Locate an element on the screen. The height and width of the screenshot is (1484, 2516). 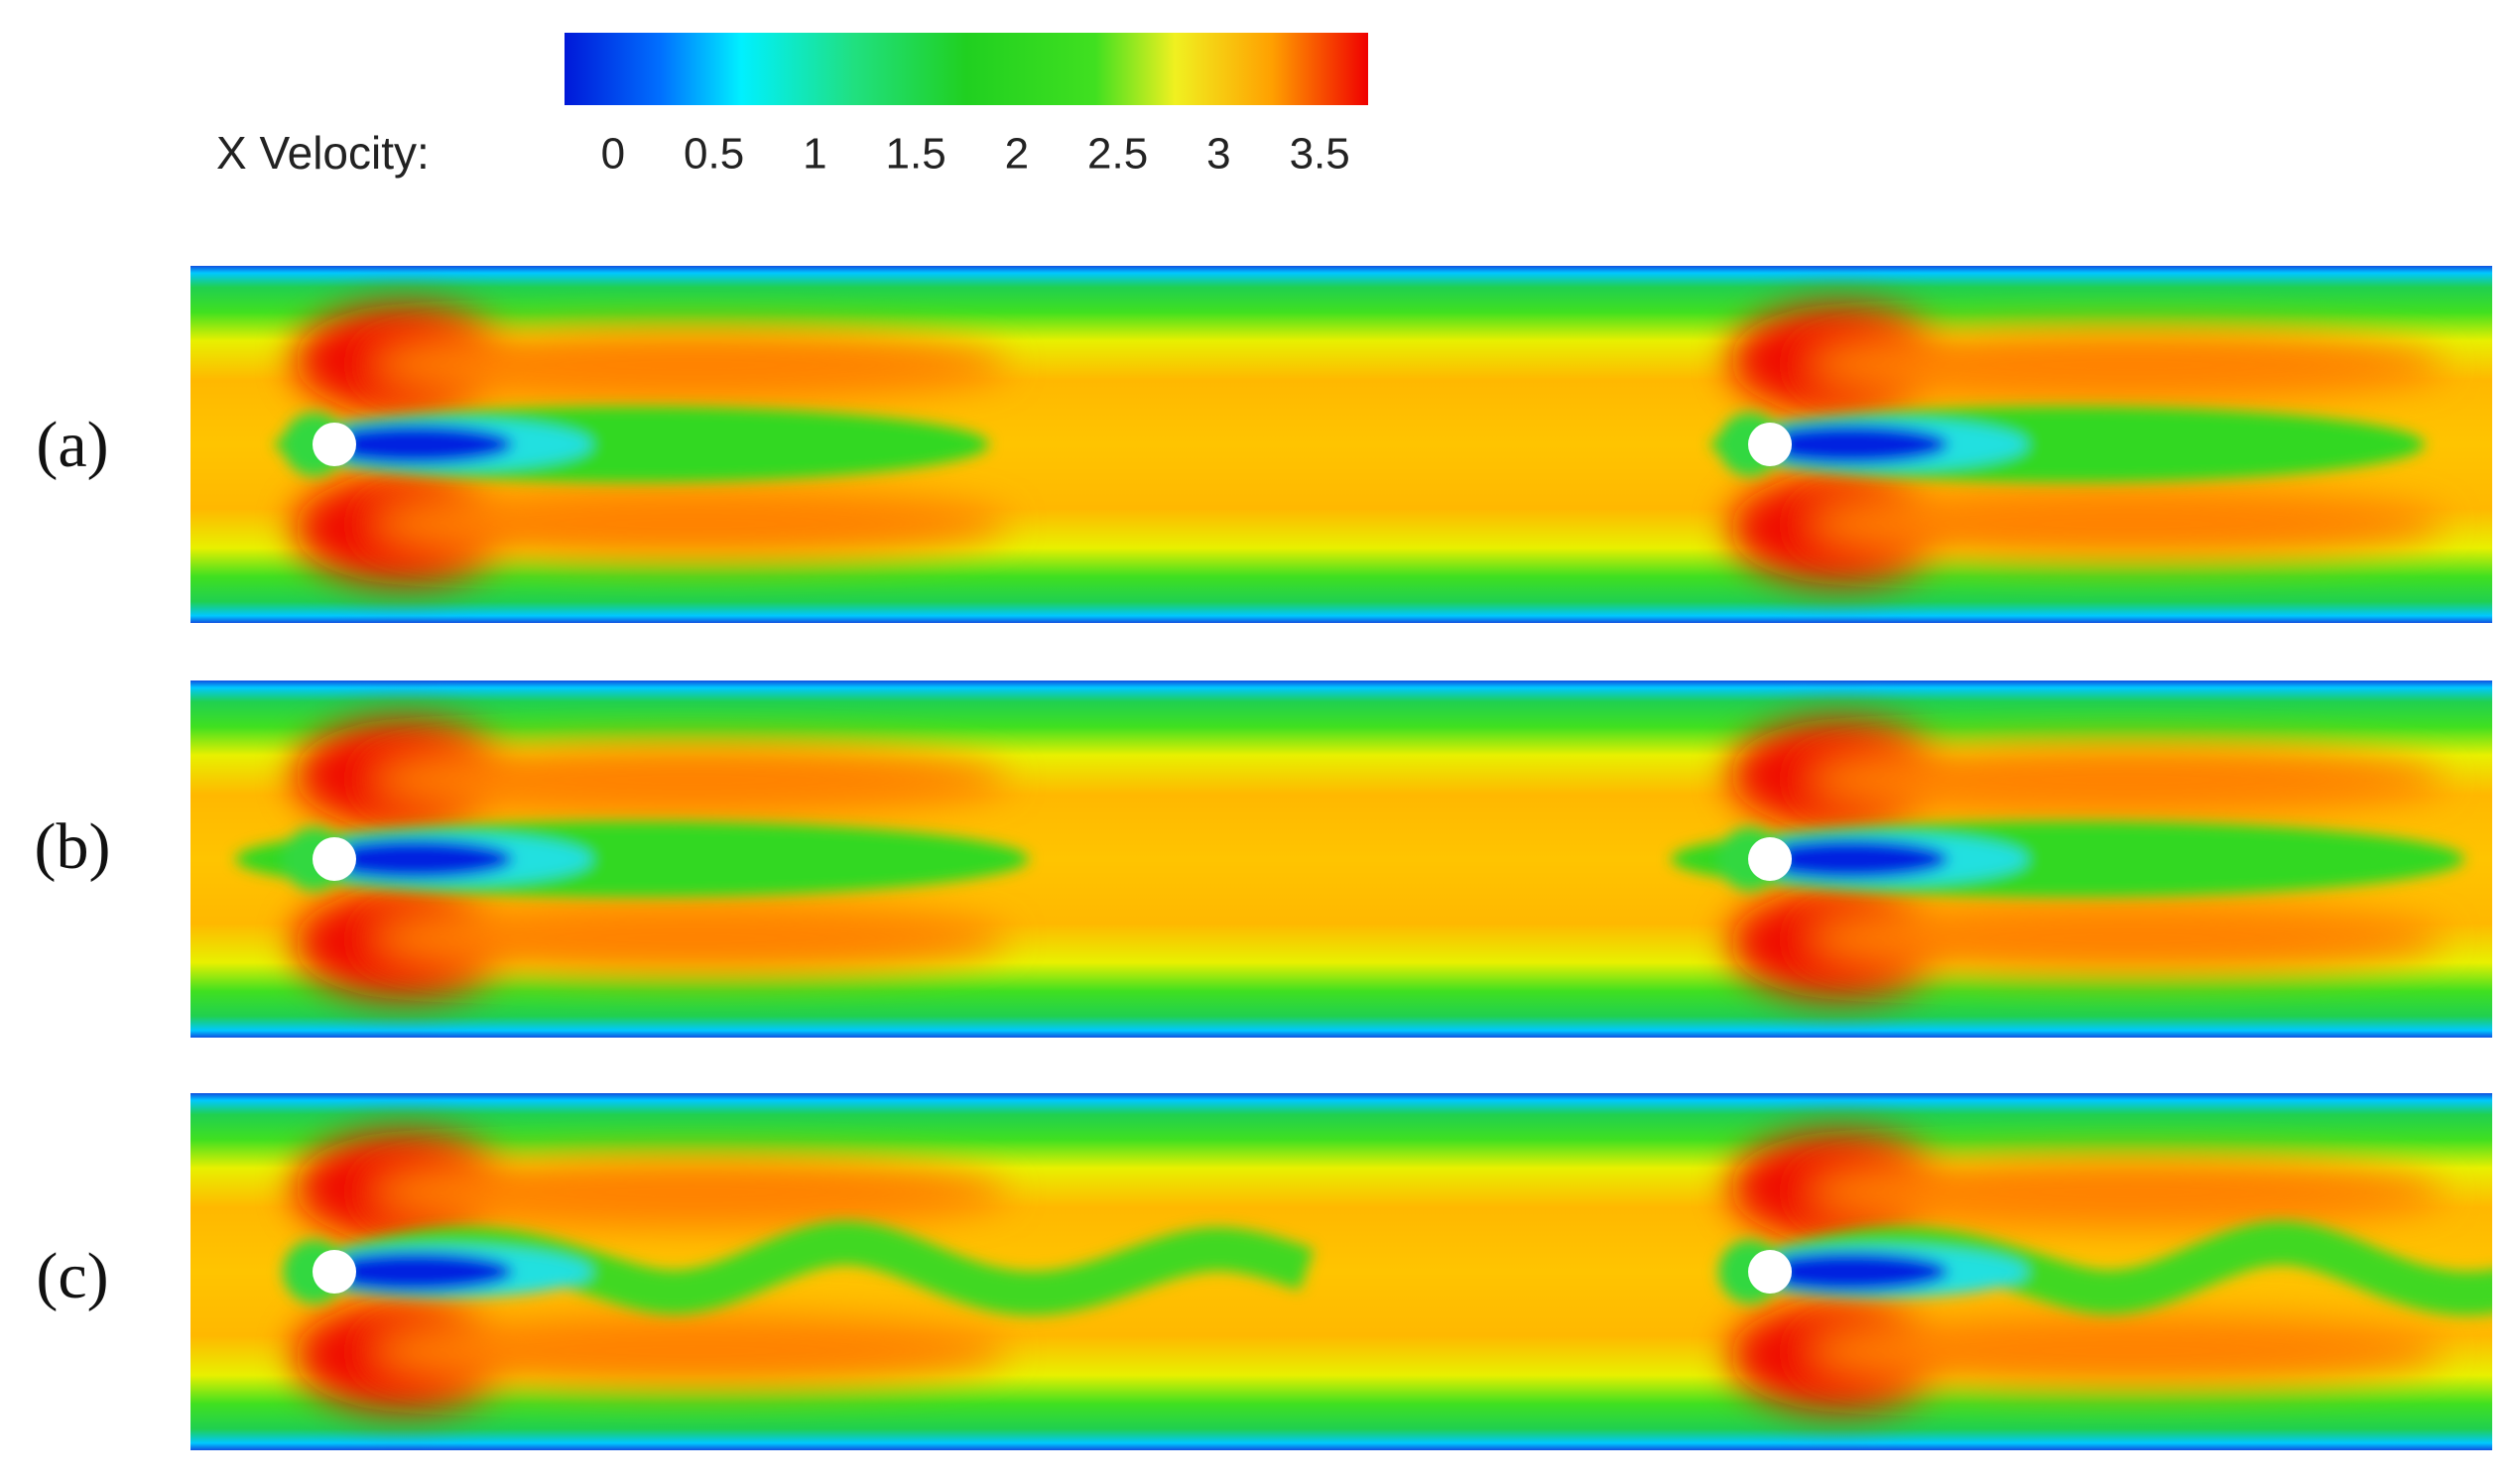
colorbar is located at coordinates (966, 69).